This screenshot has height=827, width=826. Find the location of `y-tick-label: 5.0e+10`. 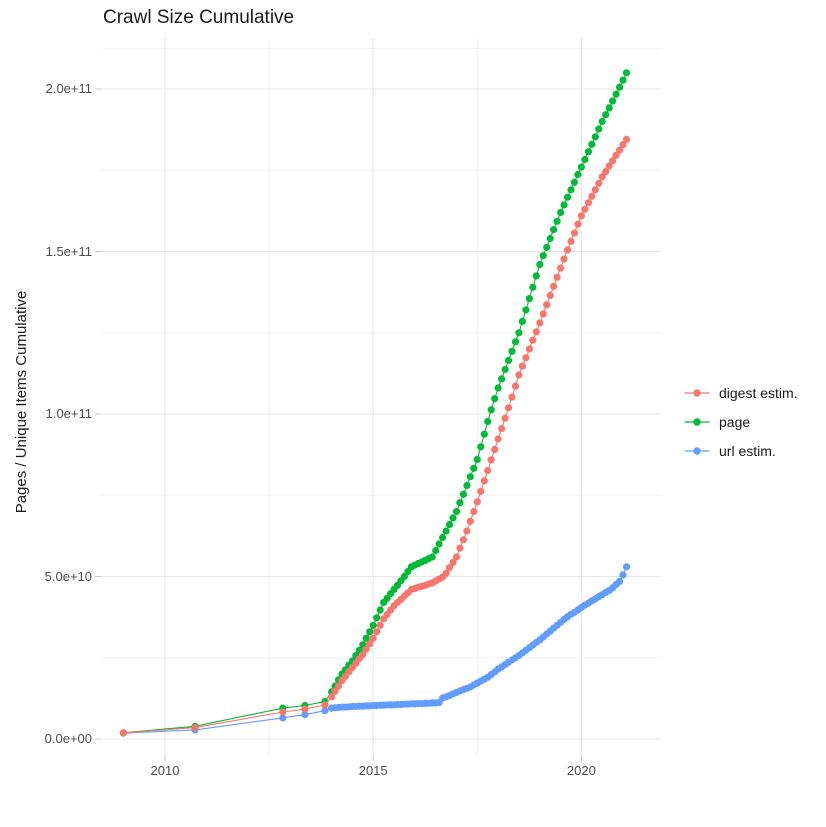

y-tick-label: 5.0e+10 is located at coordinates (68, 576).